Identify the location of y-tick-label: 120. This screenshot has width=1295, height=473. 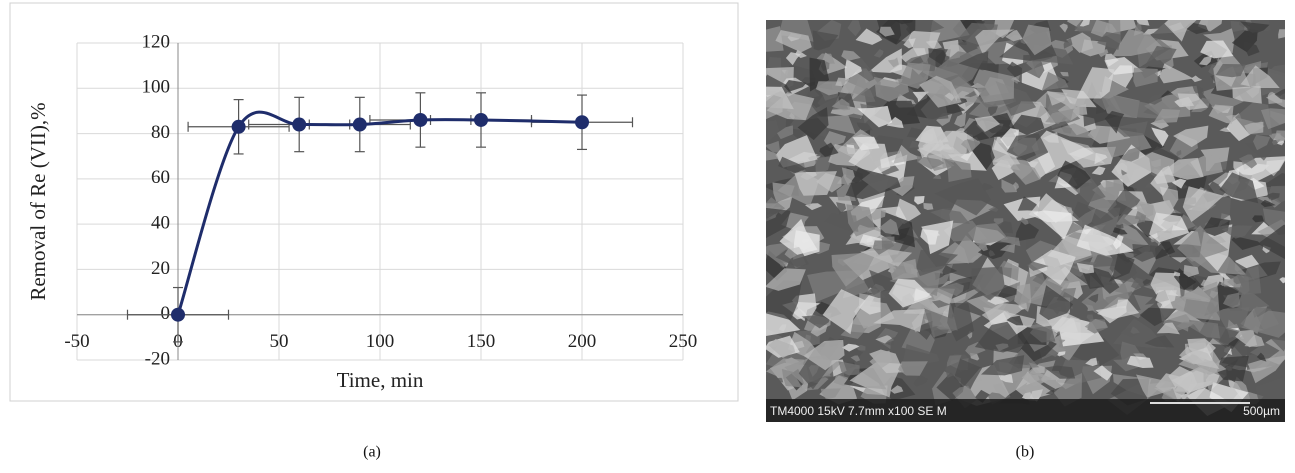
(156, 41).